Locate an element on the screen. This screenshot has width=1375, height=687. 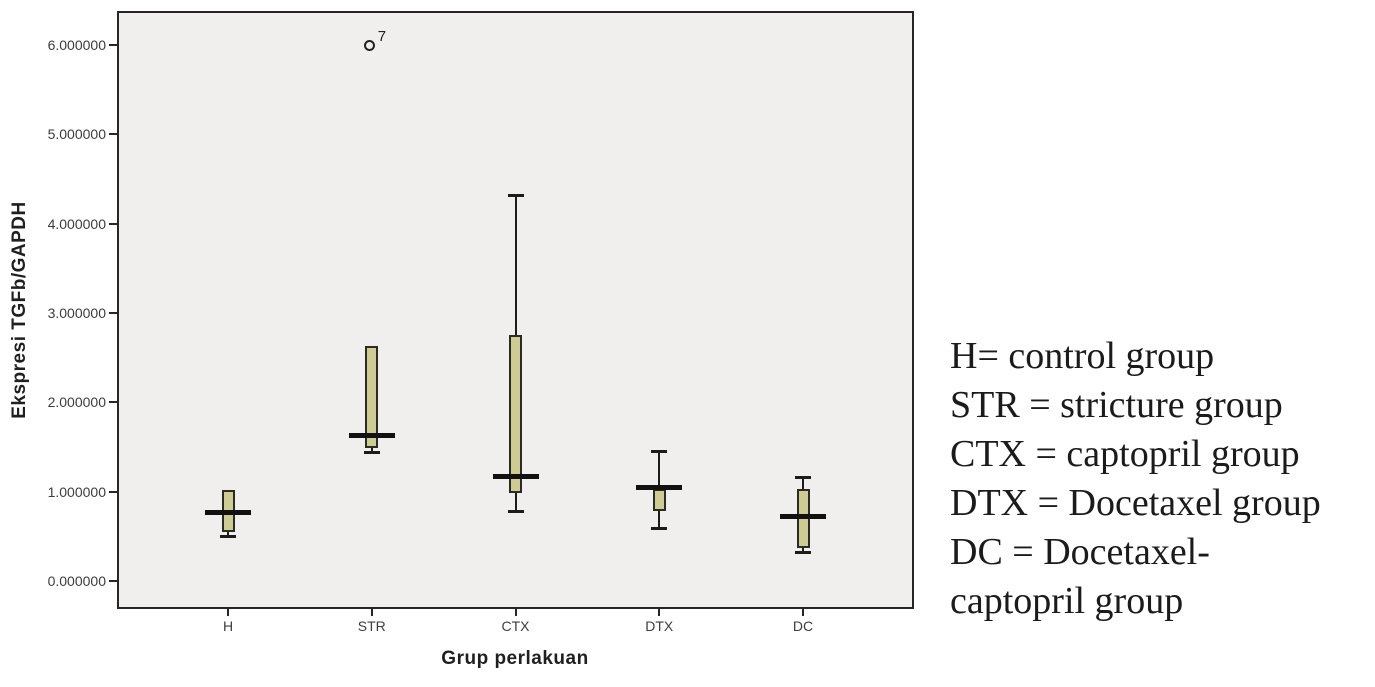
whisker-lower-CTX is located at coordinates (515, 502).